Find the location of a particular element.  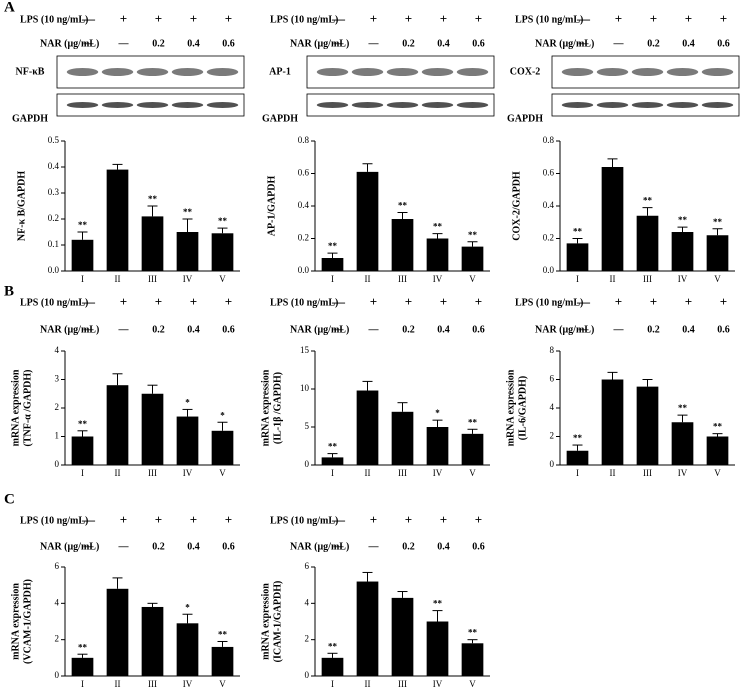

y-tick-label: 0.8 is located at coordinates (549, 140).